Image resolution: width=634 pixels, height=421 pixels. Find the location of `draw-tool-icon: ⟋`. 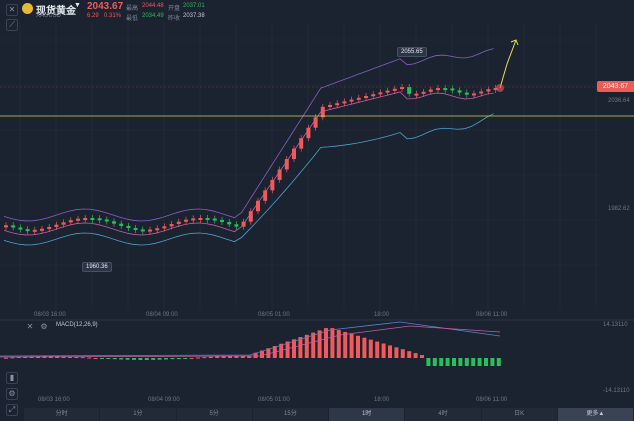

draw-tool-icon: ⟋ is located at coordinates (12, 25).